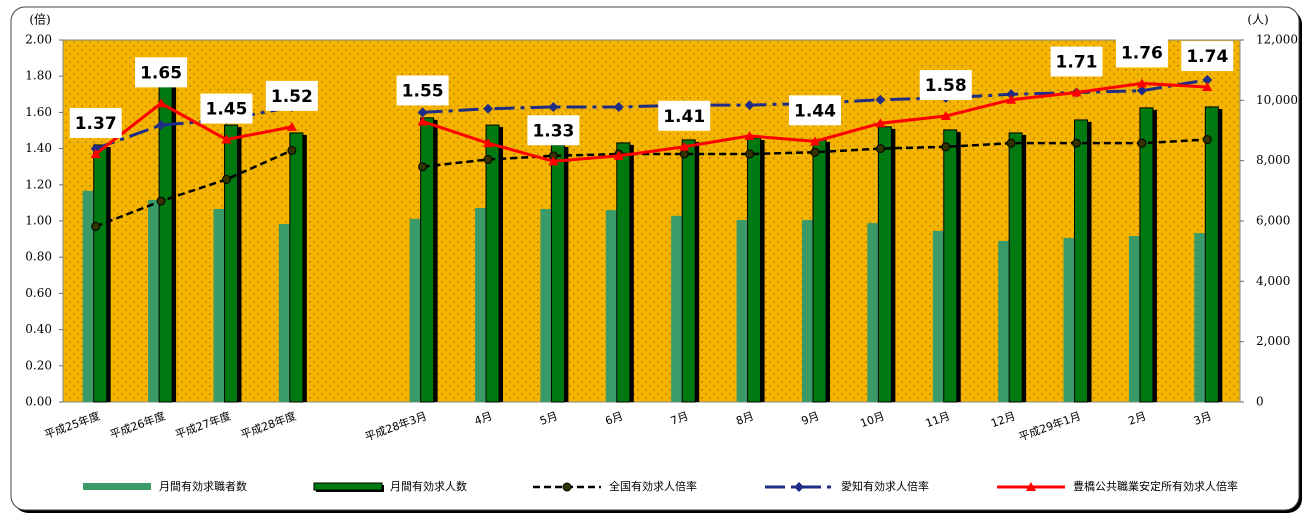  I want to click on data-label: 1.58, so click(946, 86).